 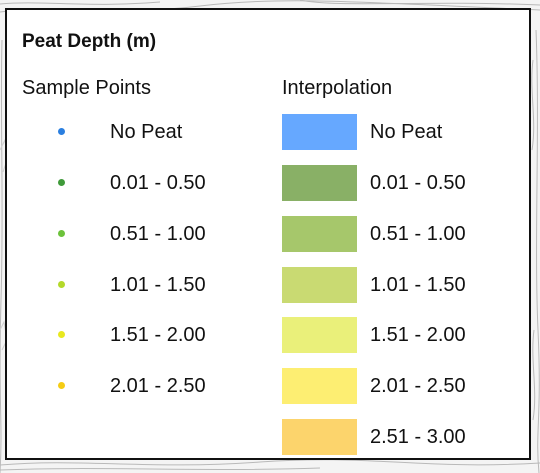 I want to click on legend-row: 1.51 - 2.00 1.51 - 2.00, so click(x=268, y=335).